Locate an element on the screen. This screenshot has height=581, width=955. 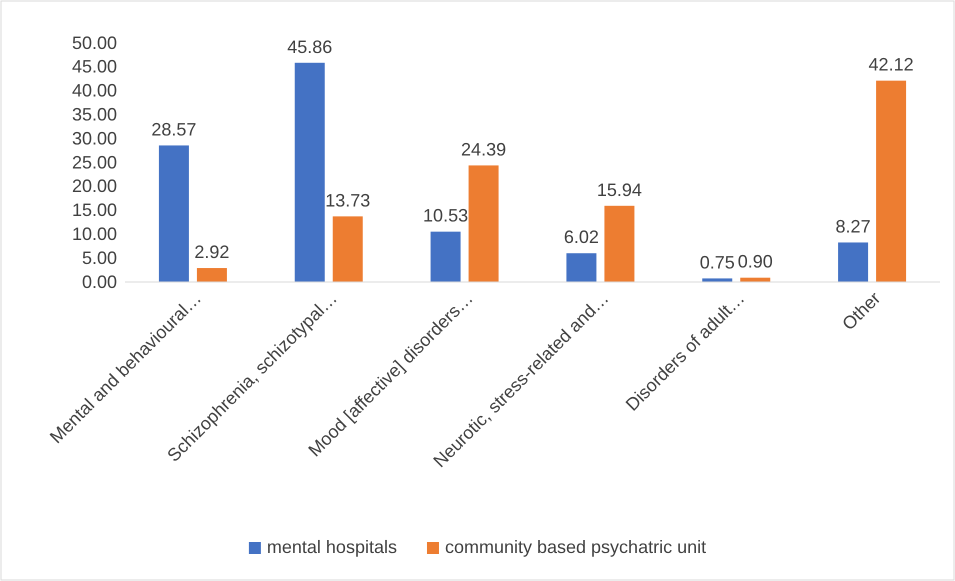
data-label: 42.12 is located at coordinates (891, 64).